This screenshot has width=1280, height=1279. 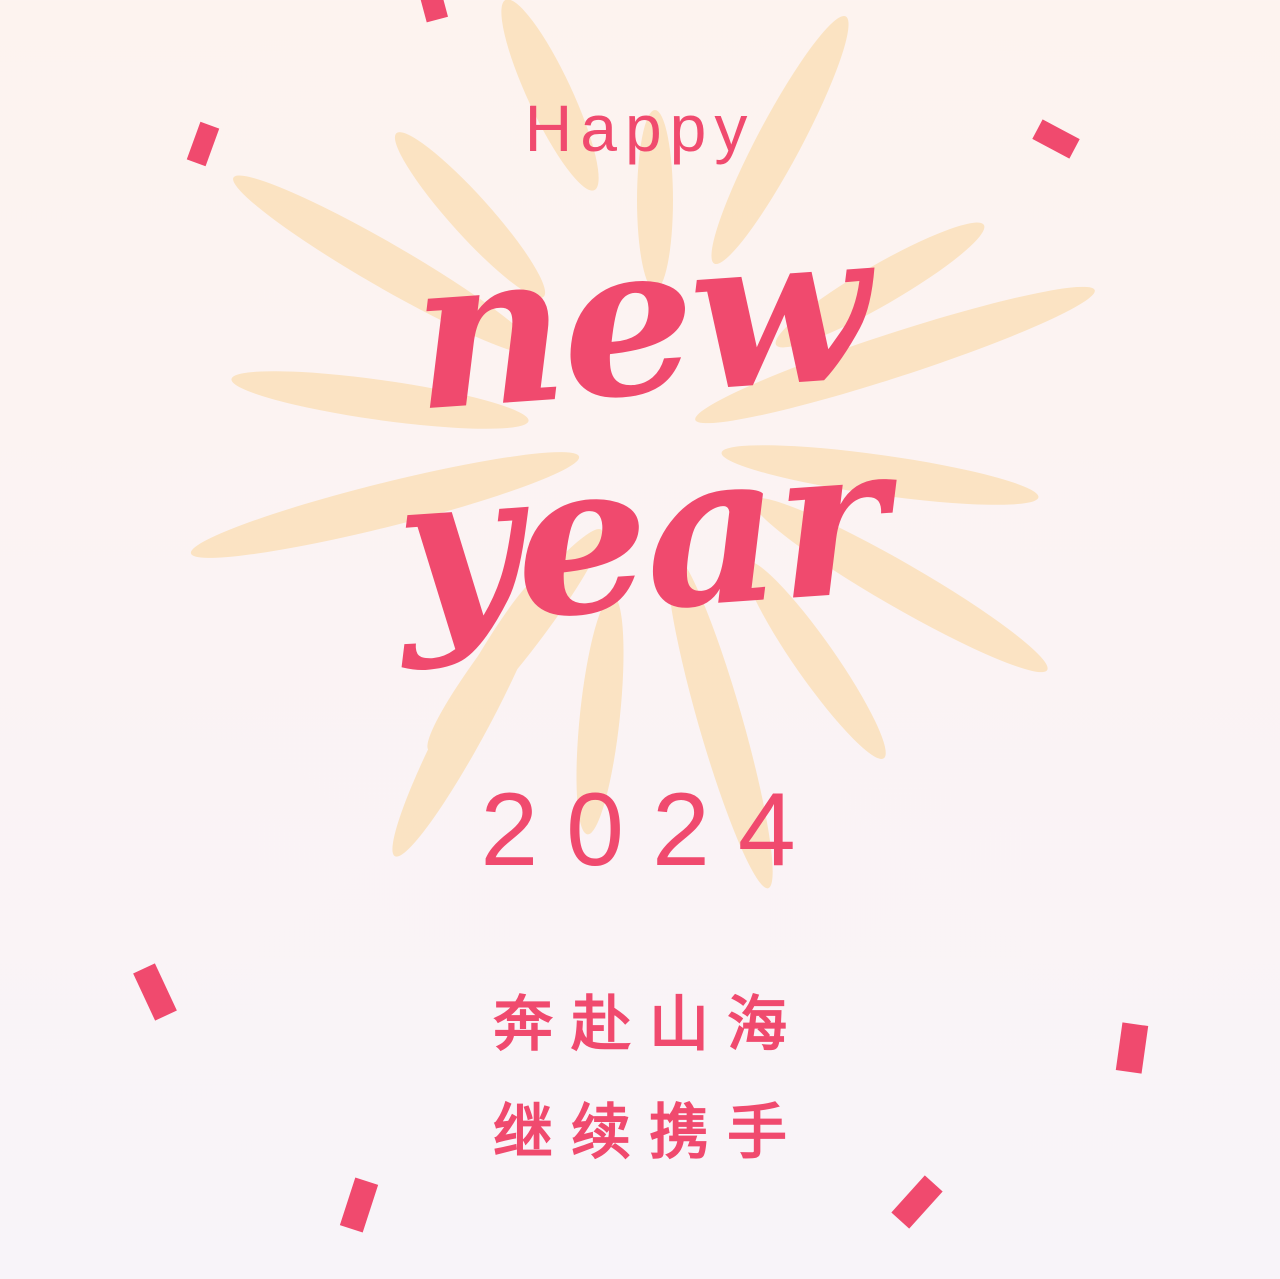 What do you see at coordinates (652, 830) in the screenshot?
I see `year-number: 2024` at bounding box center [652, 830].